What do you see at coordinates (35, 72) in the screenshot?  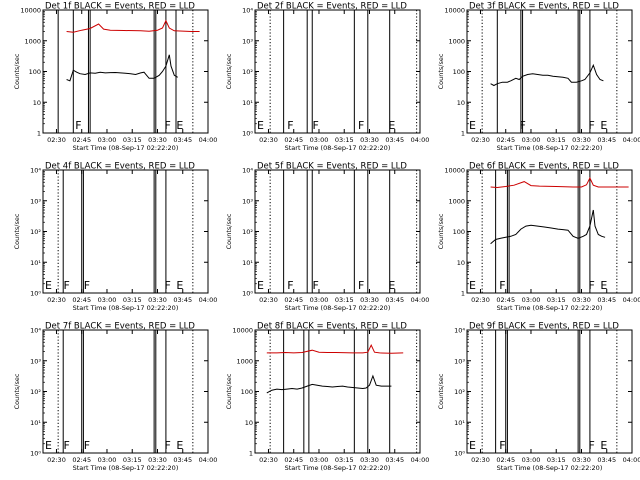 I see `y-tick-label: 100` at bounding box center [35, 72].